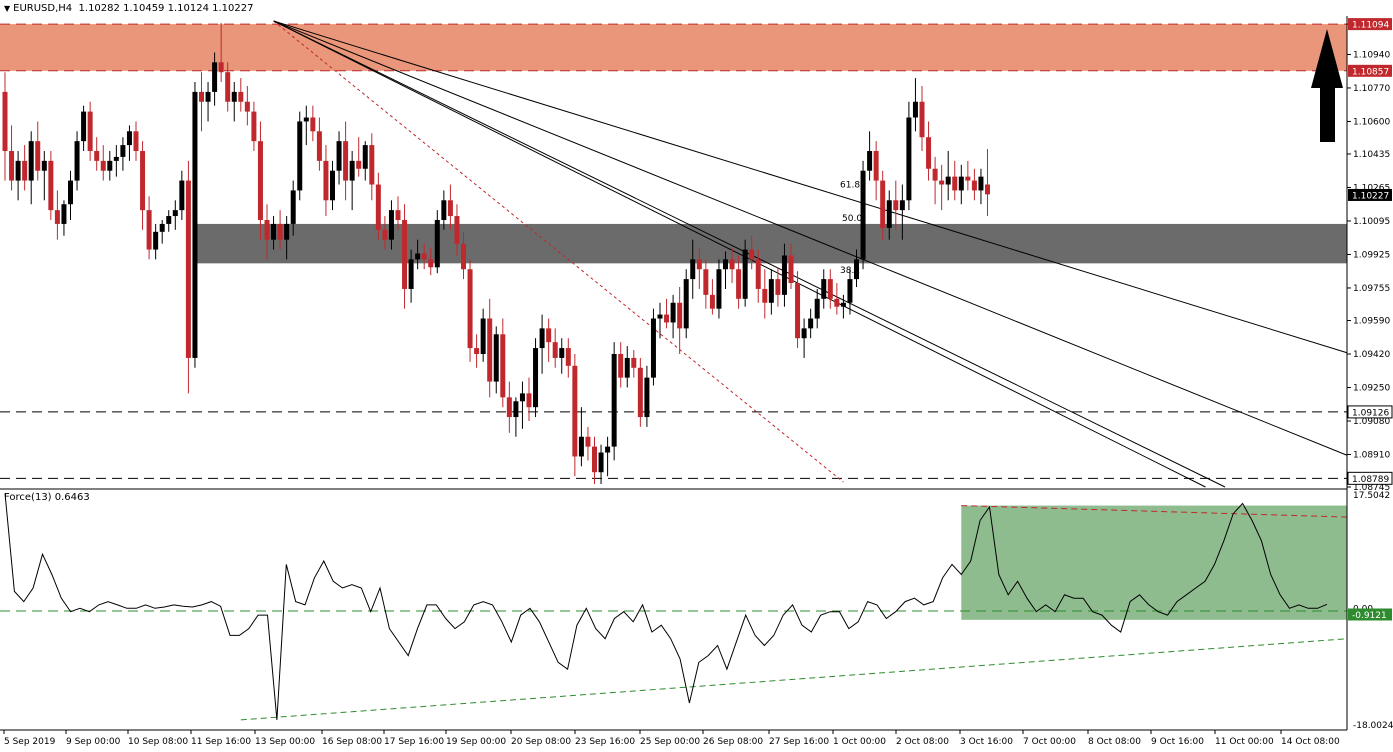  I want to click on time-tick-label: 1 Oct 00:00, so click(859, 742).